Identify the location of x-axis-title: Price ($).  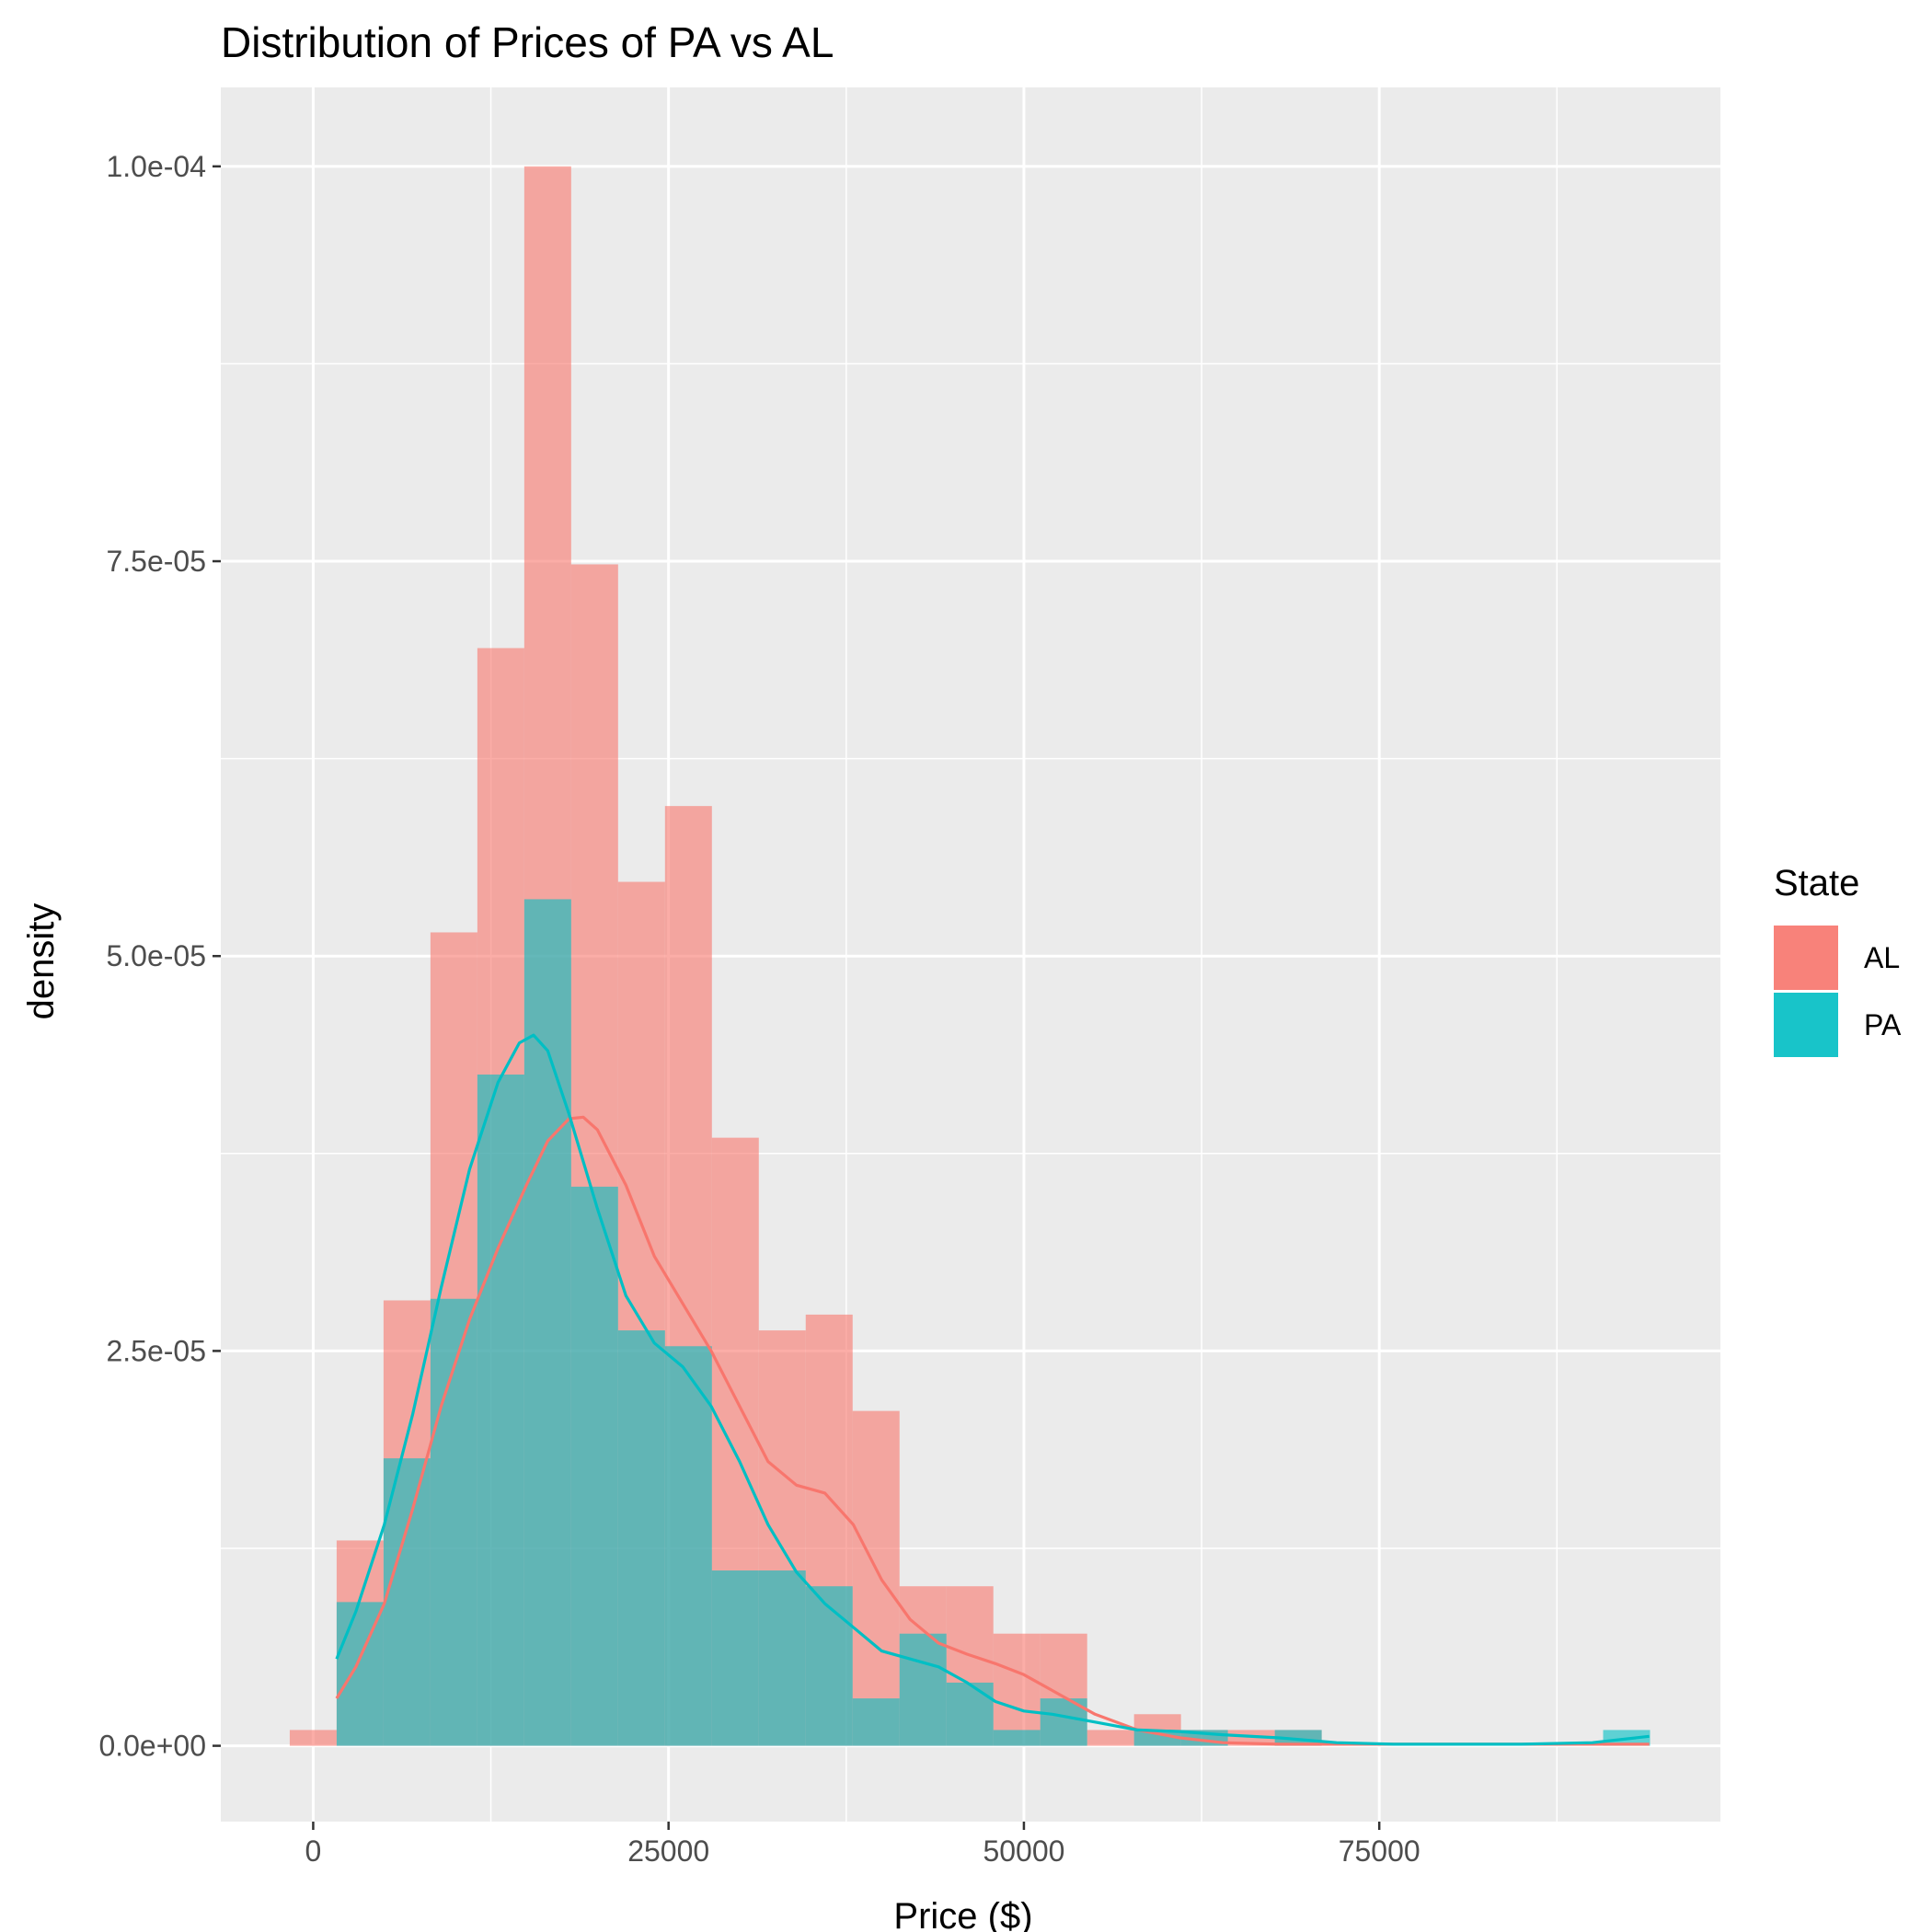
(962, 1914).